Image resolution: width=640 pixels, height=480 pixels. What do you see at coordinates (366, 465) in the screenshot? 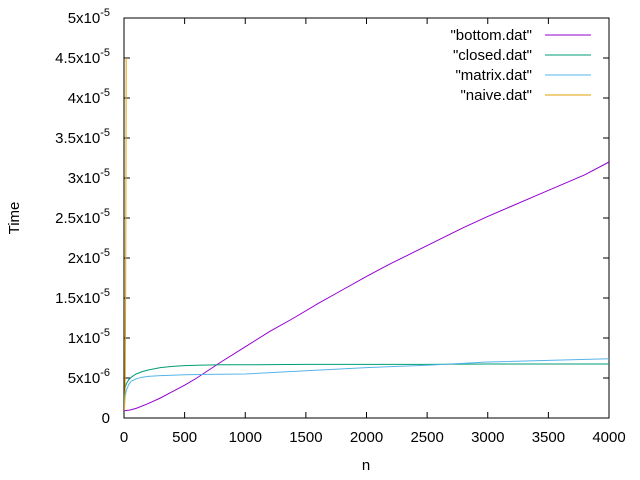
I see `x-axis-title: n` at bounding box center [366, 465].